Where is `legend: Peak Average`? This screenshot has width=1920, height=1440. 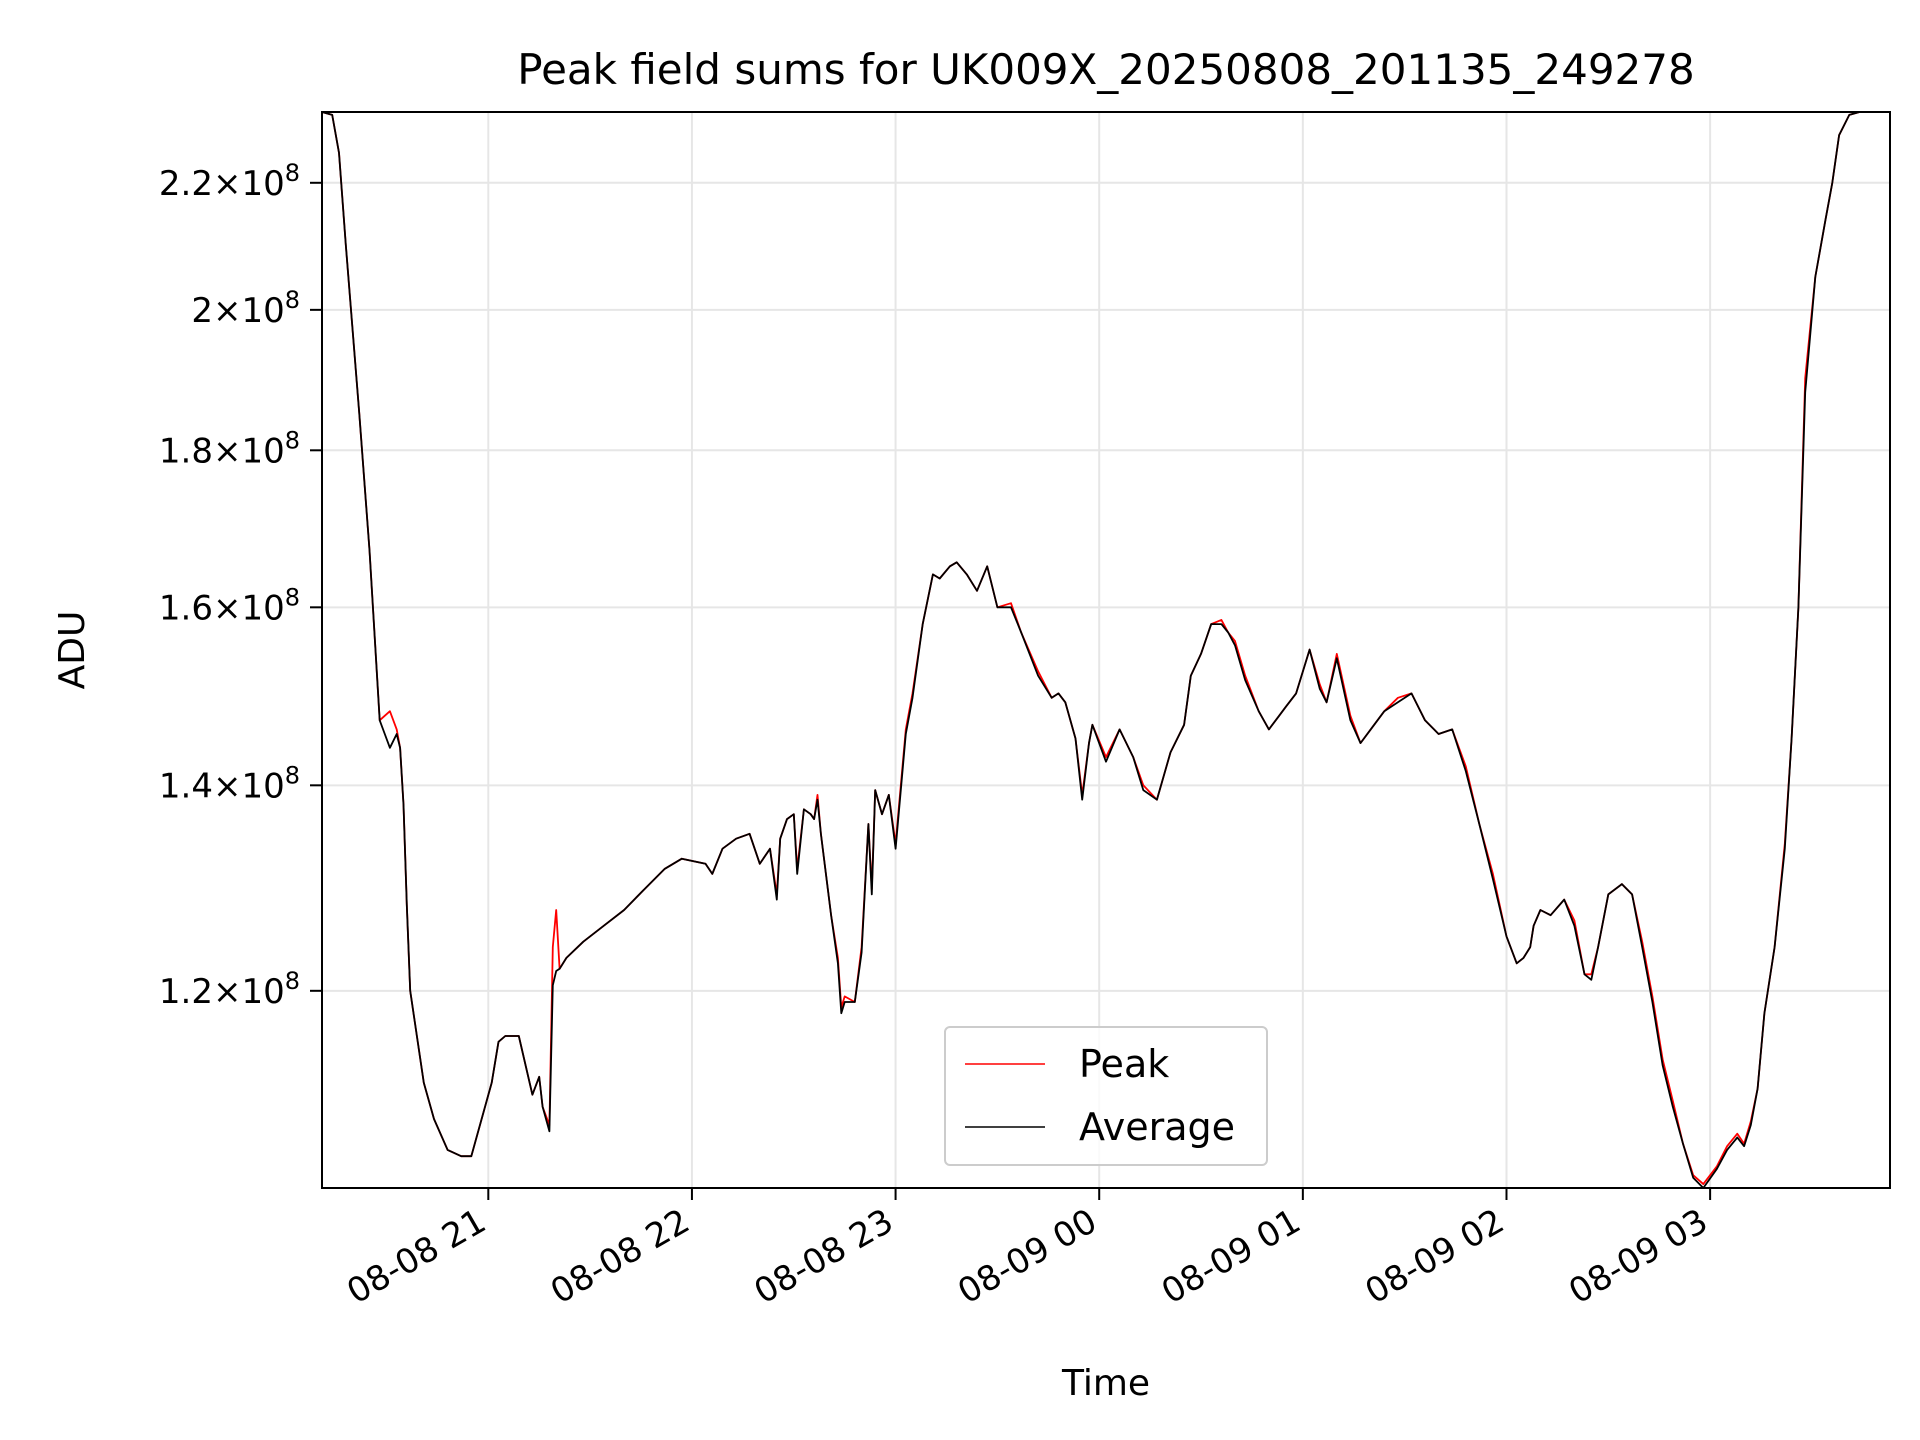
legend: Peak Average is located at coordinates (1106, 1096).